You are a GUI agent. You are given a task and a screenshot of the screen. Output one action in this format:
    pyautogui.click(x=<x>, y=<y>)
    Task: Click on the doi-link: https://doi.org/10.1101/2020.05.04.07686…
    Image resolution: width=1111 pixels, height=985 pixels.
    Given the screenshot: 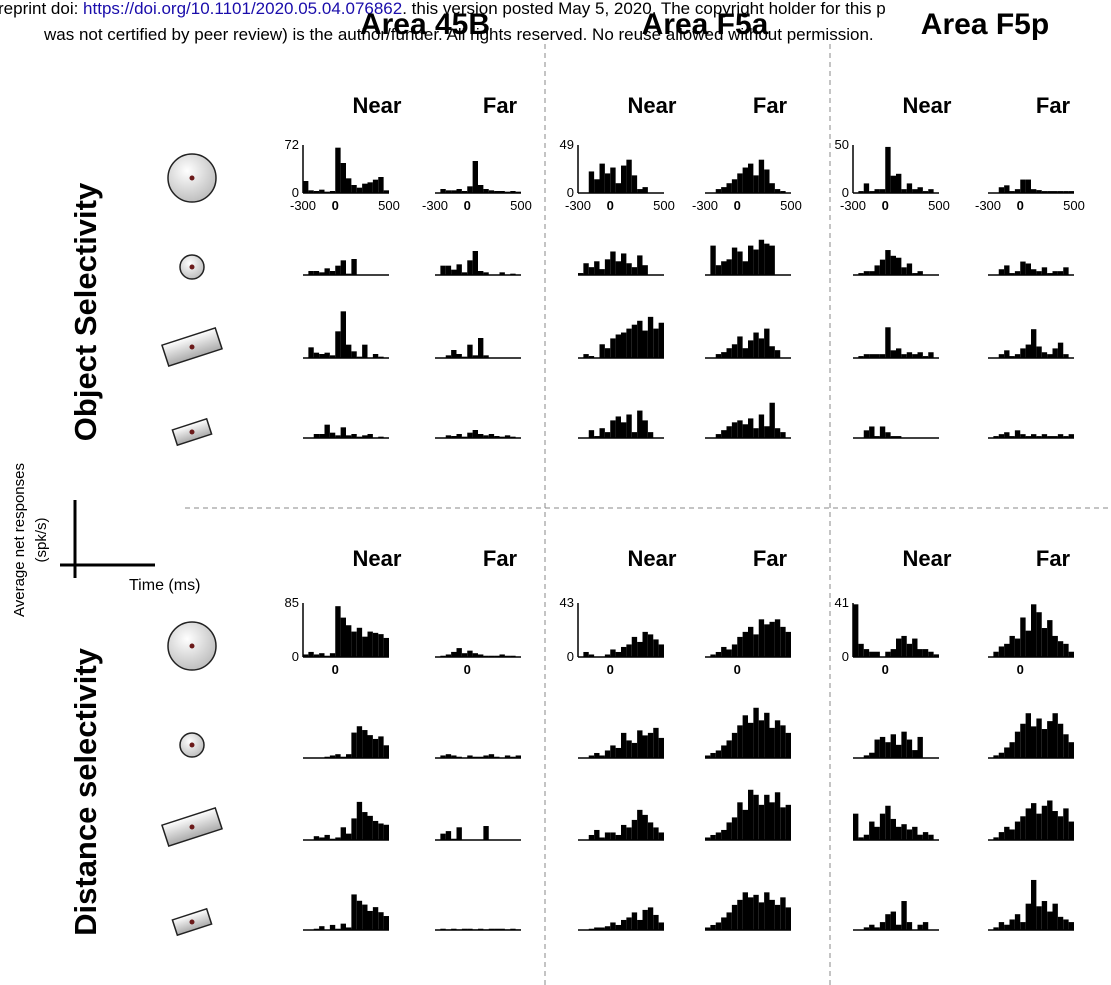 What is the action you would take?
    pyautogui.click(x=242, y=9)
    